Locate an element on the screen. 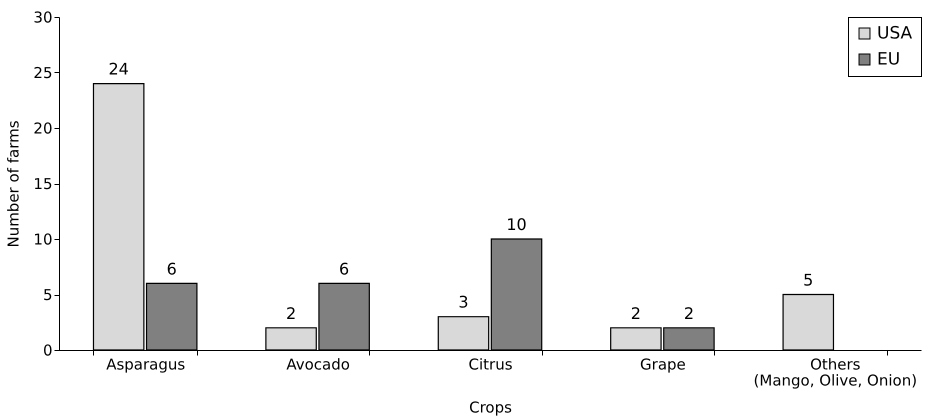  y-tick-label: 5 is located at coordinates (47, 295).